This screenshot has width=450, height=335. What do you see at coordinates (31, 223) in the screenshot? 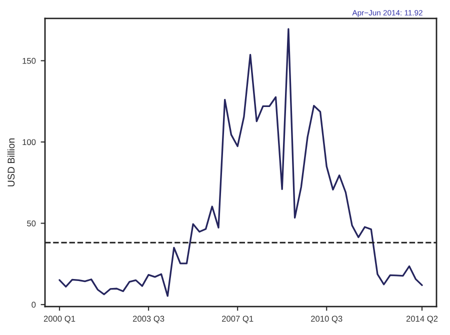
I see `y-tick-label: 50` at bounding box center [31, 223].